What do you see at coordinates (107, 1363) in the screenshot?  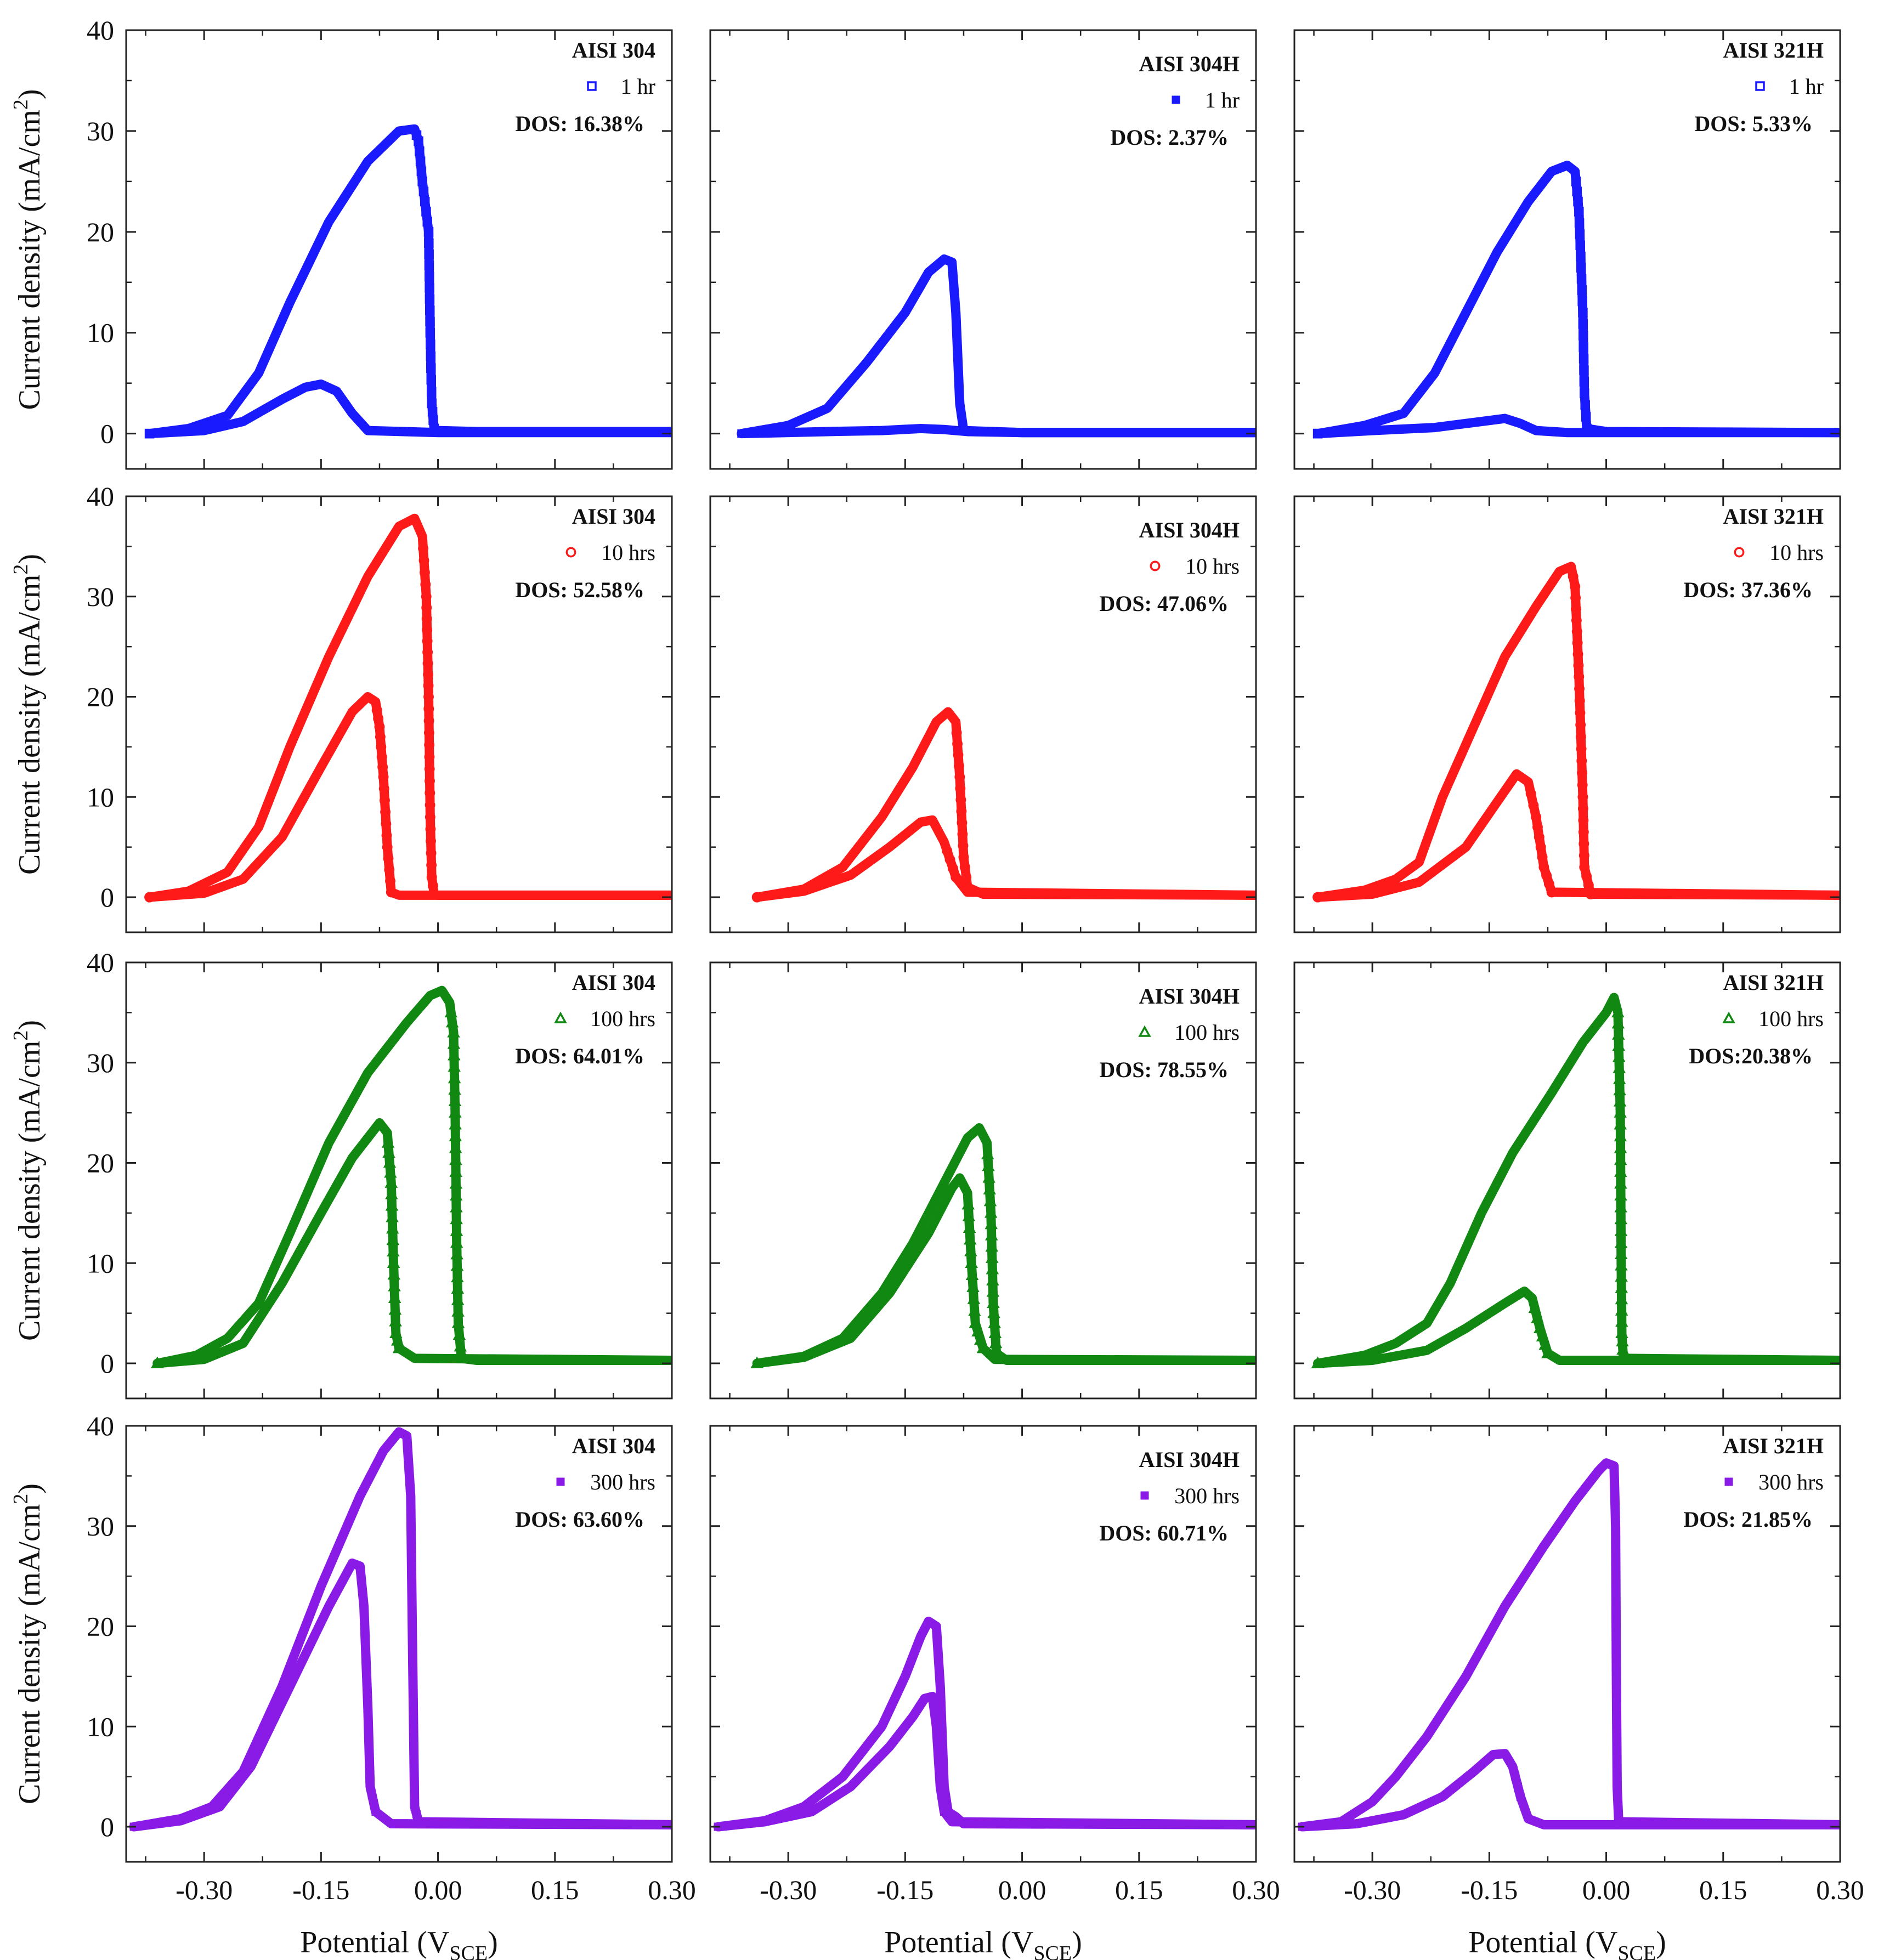 I see `y-tick-label: 0` at bounding box center [107, 1363].